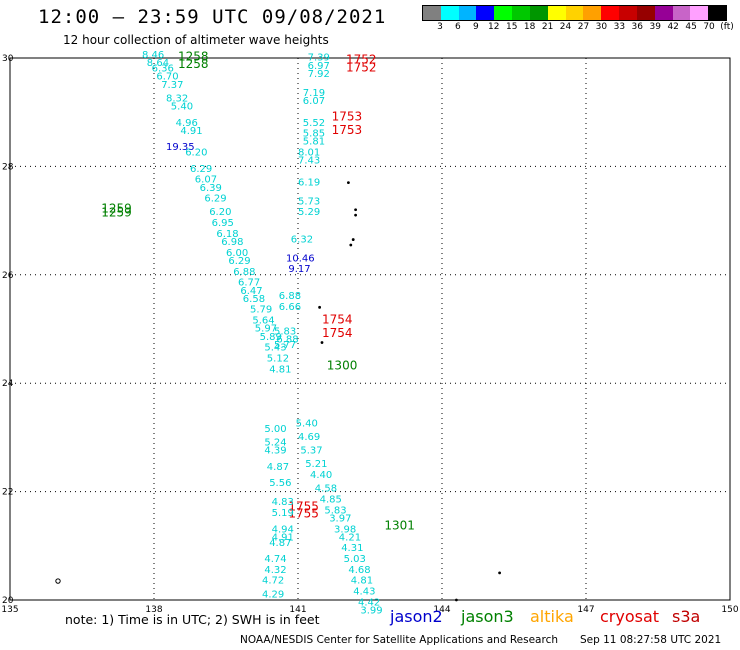 The width and height of the screenshot is (740, 650). What do you see at coordinates (309, 182) in the screenshot?
I see `data-label: 6.19` at bounding box center [309, 182].